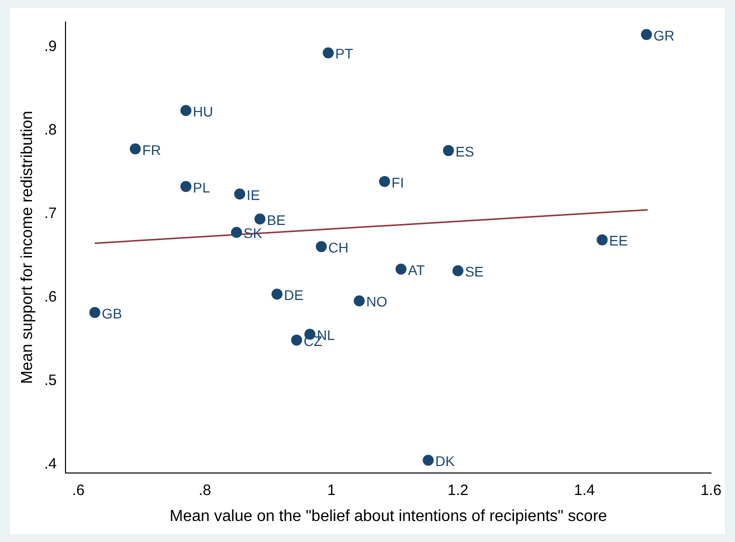 This screenshot has width=735, height=542. Describe the element at coordinates (474, 272) in the screenshot. I see `annotation: SE` at that location.